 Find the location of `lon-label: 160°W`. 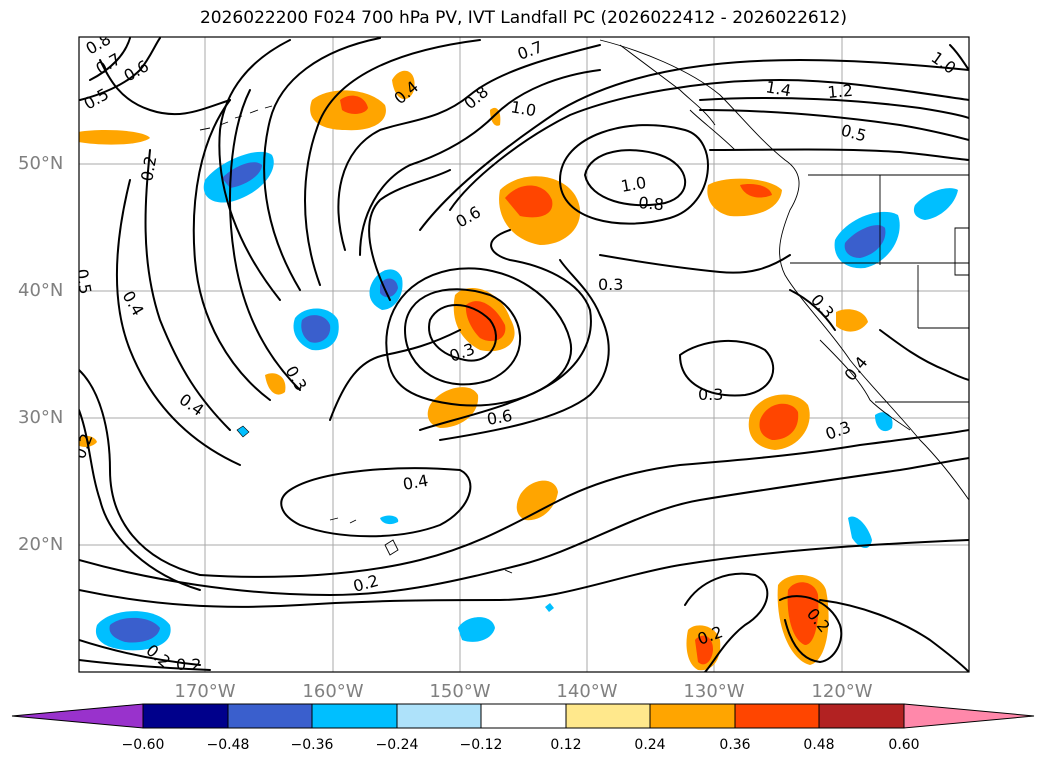

lon-label: 160°W is located at coordinates (333, 691).